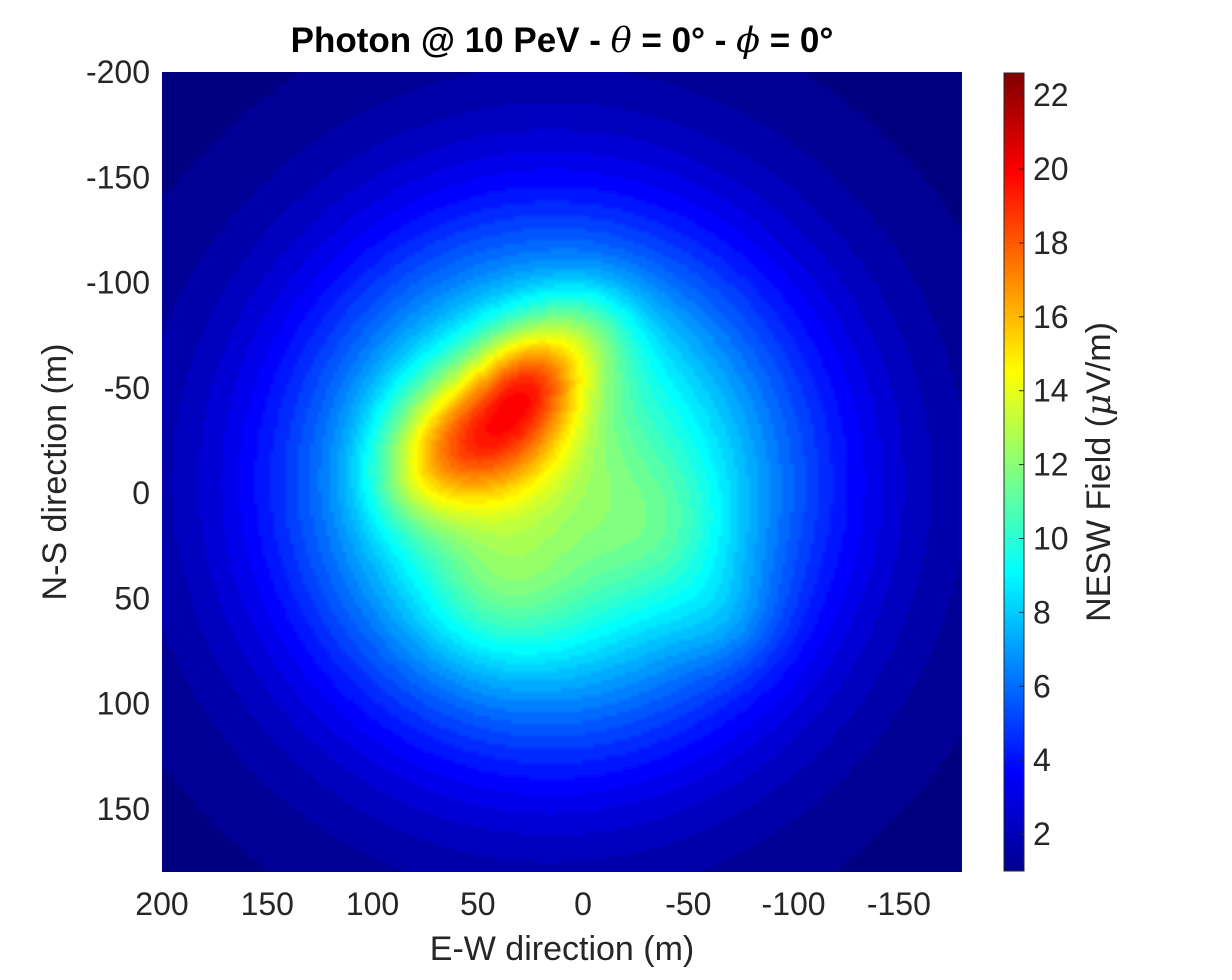  I want to click on colorbar-bar, so click(1014, 472).